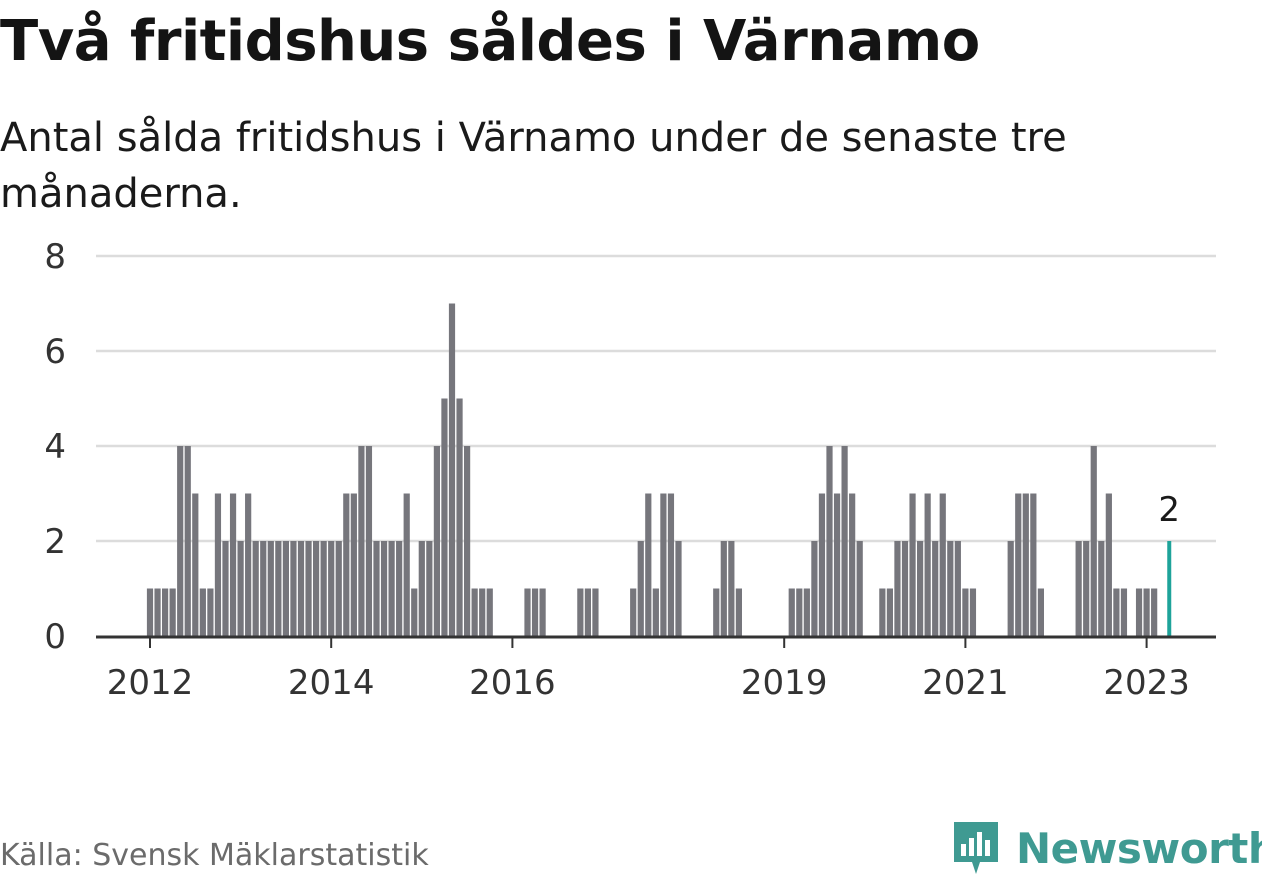 The height and width of the screenshot is (879, 1262). What do you see at coordinates (55, 542) in the screenshot?
I see `y-tick-label: 2` at bounding box center [55, 542].